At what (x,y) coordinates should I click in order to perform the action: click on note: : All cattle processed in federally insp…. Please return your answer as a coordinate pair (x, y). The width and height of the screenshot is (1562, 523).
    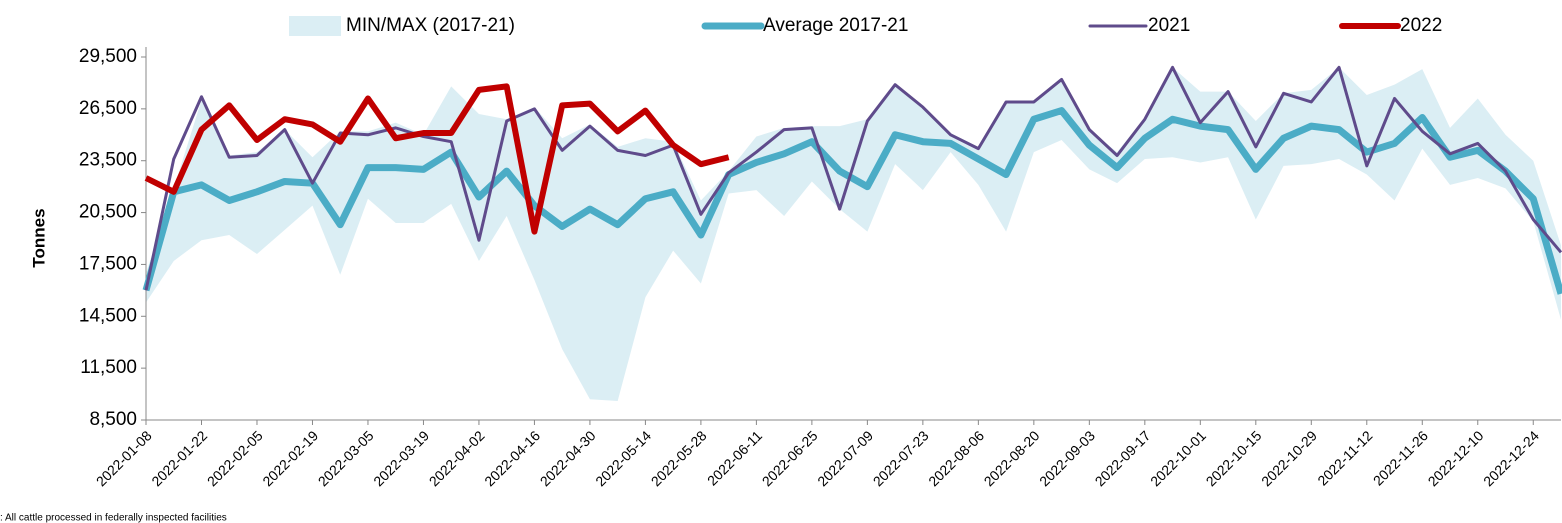
    Looking at the image, I should click on (113, 518).